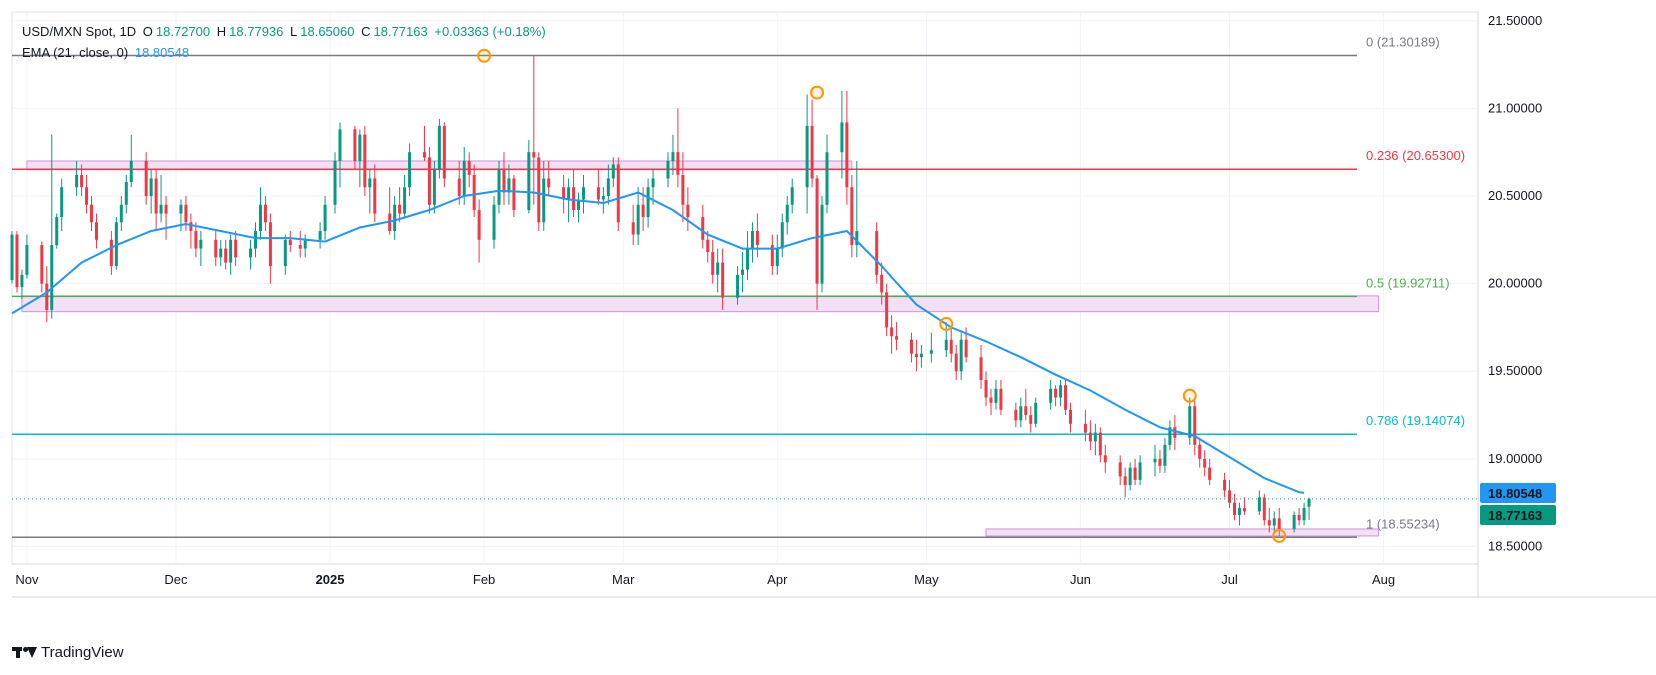  I want to click on fib-label: 1 (18.55234), so click(1403, 523).